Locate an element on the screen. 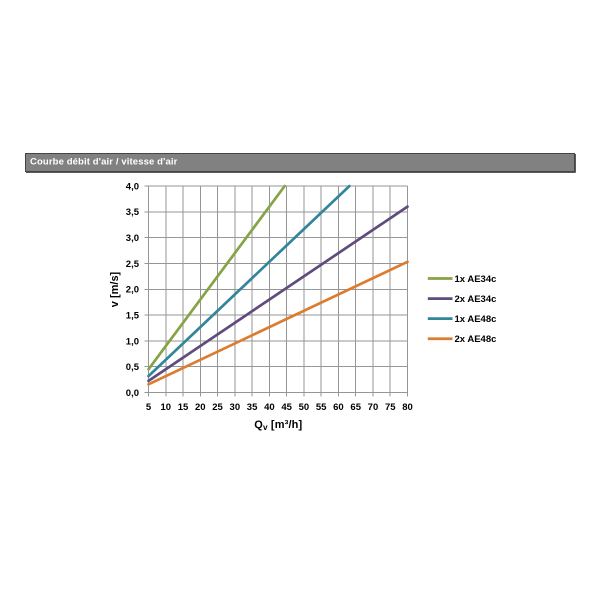  svg-text:Courbe débit d'air / vitesse d: Courbe débit d'air / vitesse d'air is located at coordinates (104, 162).